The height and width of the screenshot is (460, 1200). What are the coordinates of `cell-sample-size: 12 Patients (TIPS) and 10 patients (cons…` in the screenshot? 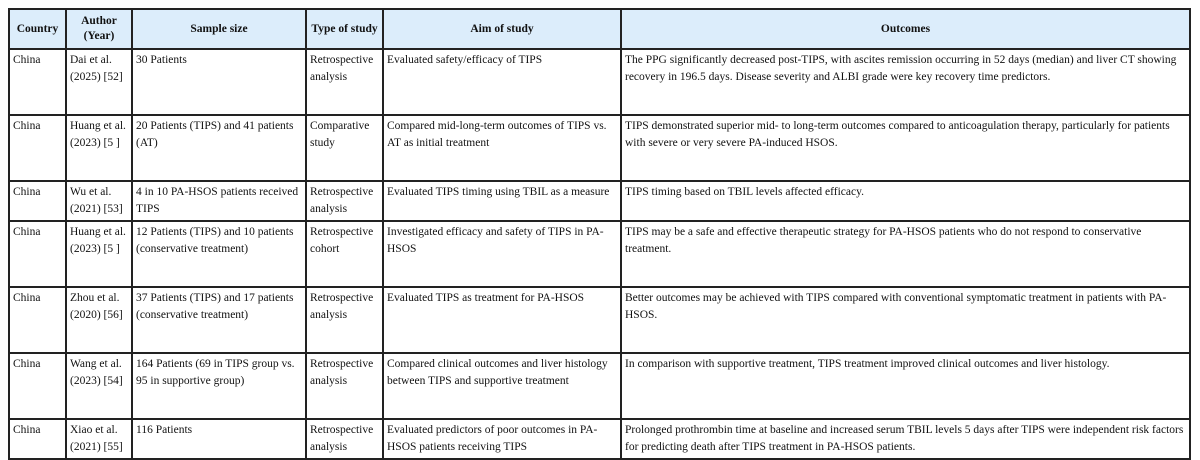 It's located at (219, 254).